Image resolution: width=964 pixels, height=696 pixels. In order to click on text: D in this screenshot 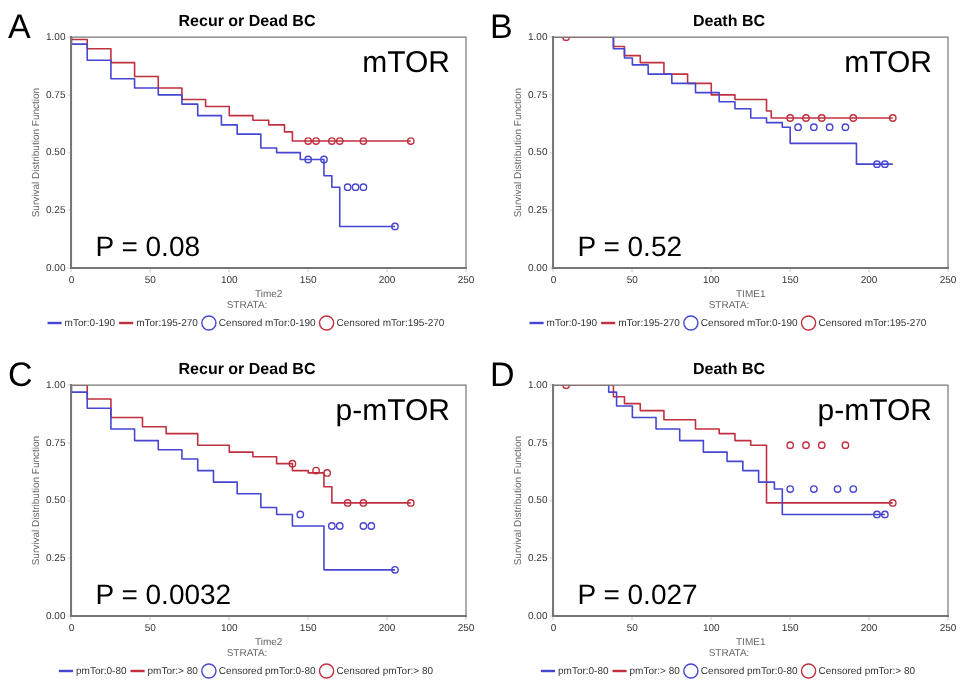, I will do `click(502, 376)`.